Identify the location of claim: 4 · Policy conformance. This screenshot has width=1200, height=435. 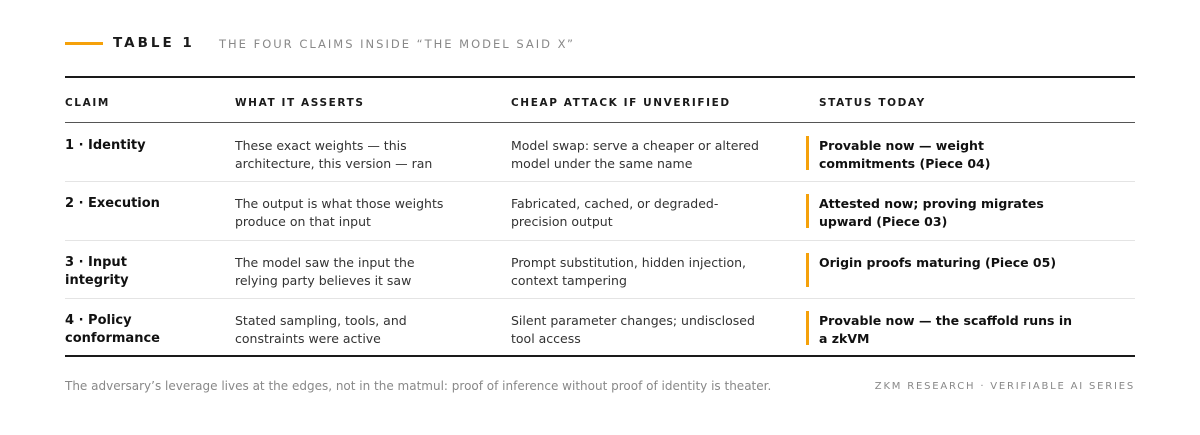
(112, 329).